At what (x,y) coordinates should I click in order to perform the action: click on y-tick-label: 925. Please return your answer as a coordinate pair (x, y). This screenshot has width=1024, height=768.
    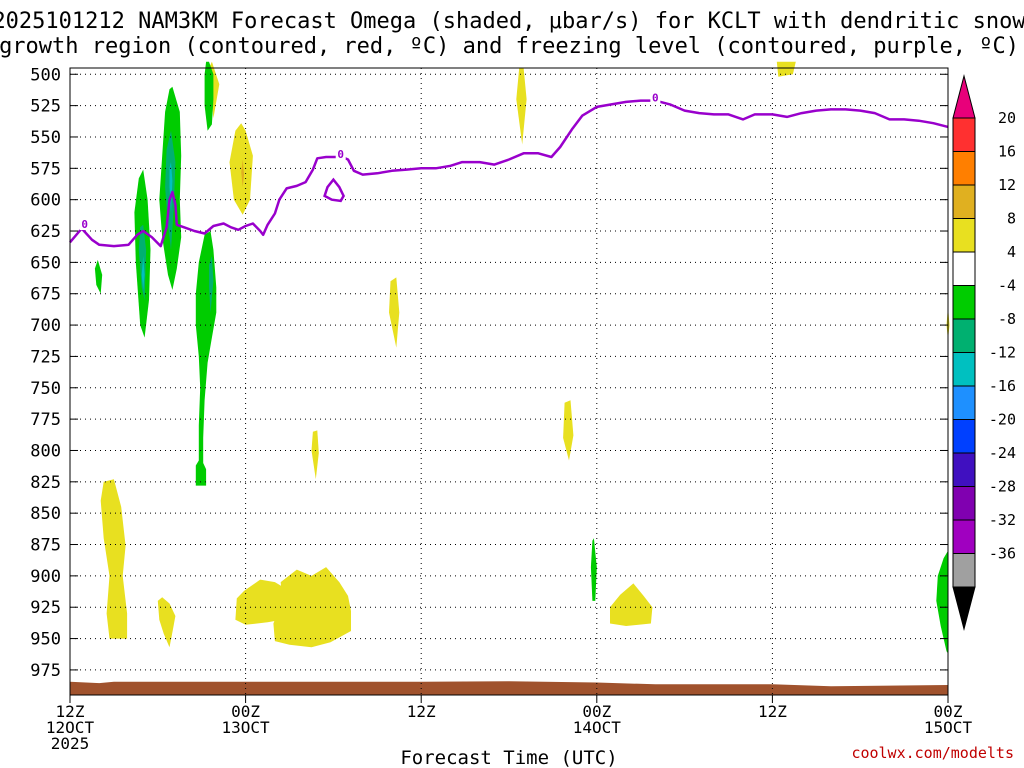
    Looking at the image, I should click on (45, 608).